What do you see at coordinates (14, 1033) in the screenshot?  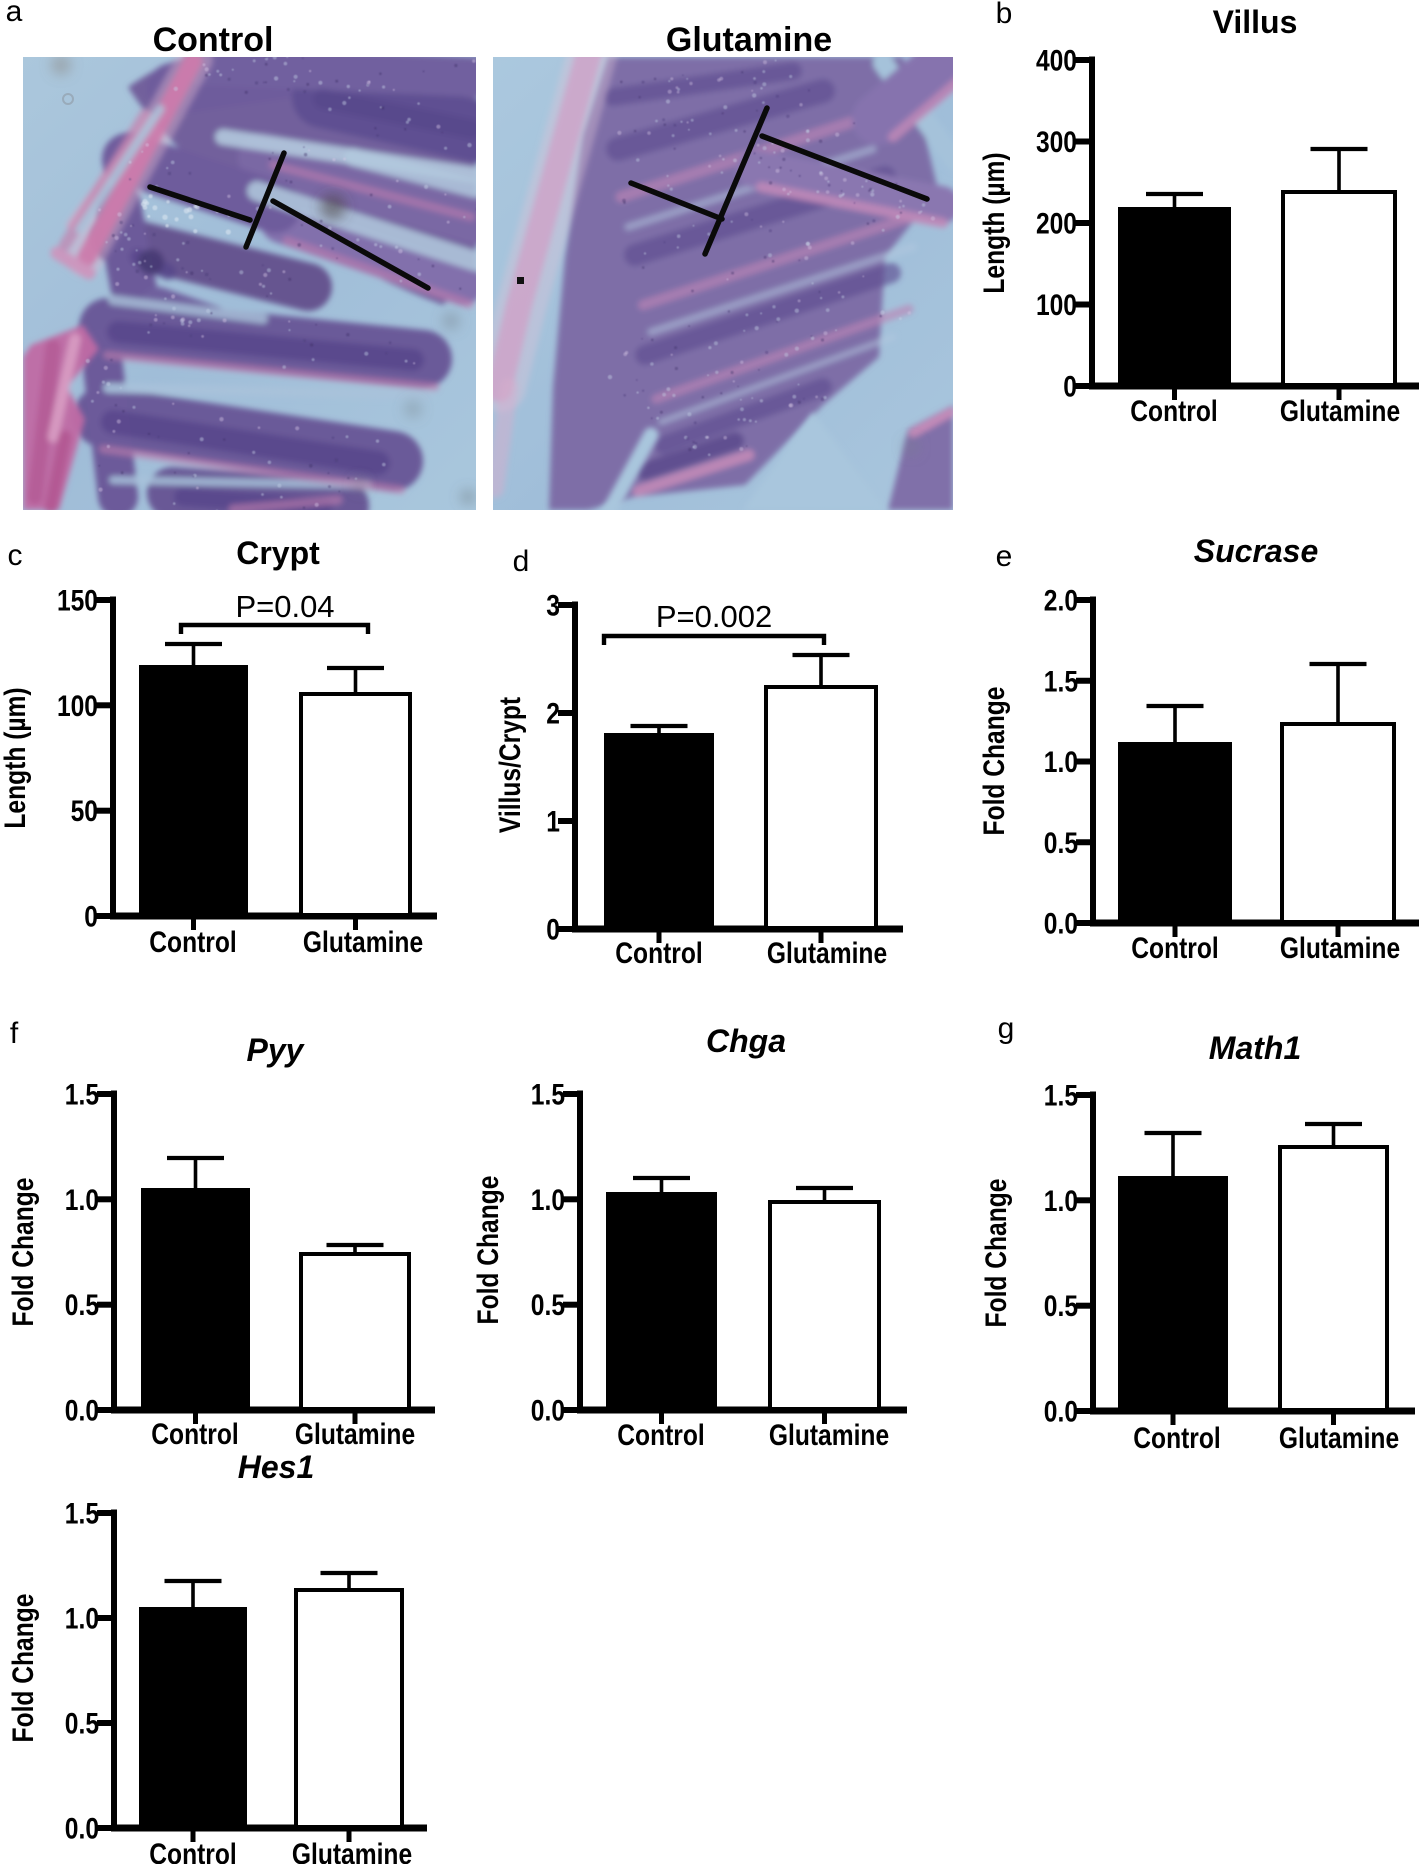 I see `svg-text: f` at bounding box center [14, 1033].